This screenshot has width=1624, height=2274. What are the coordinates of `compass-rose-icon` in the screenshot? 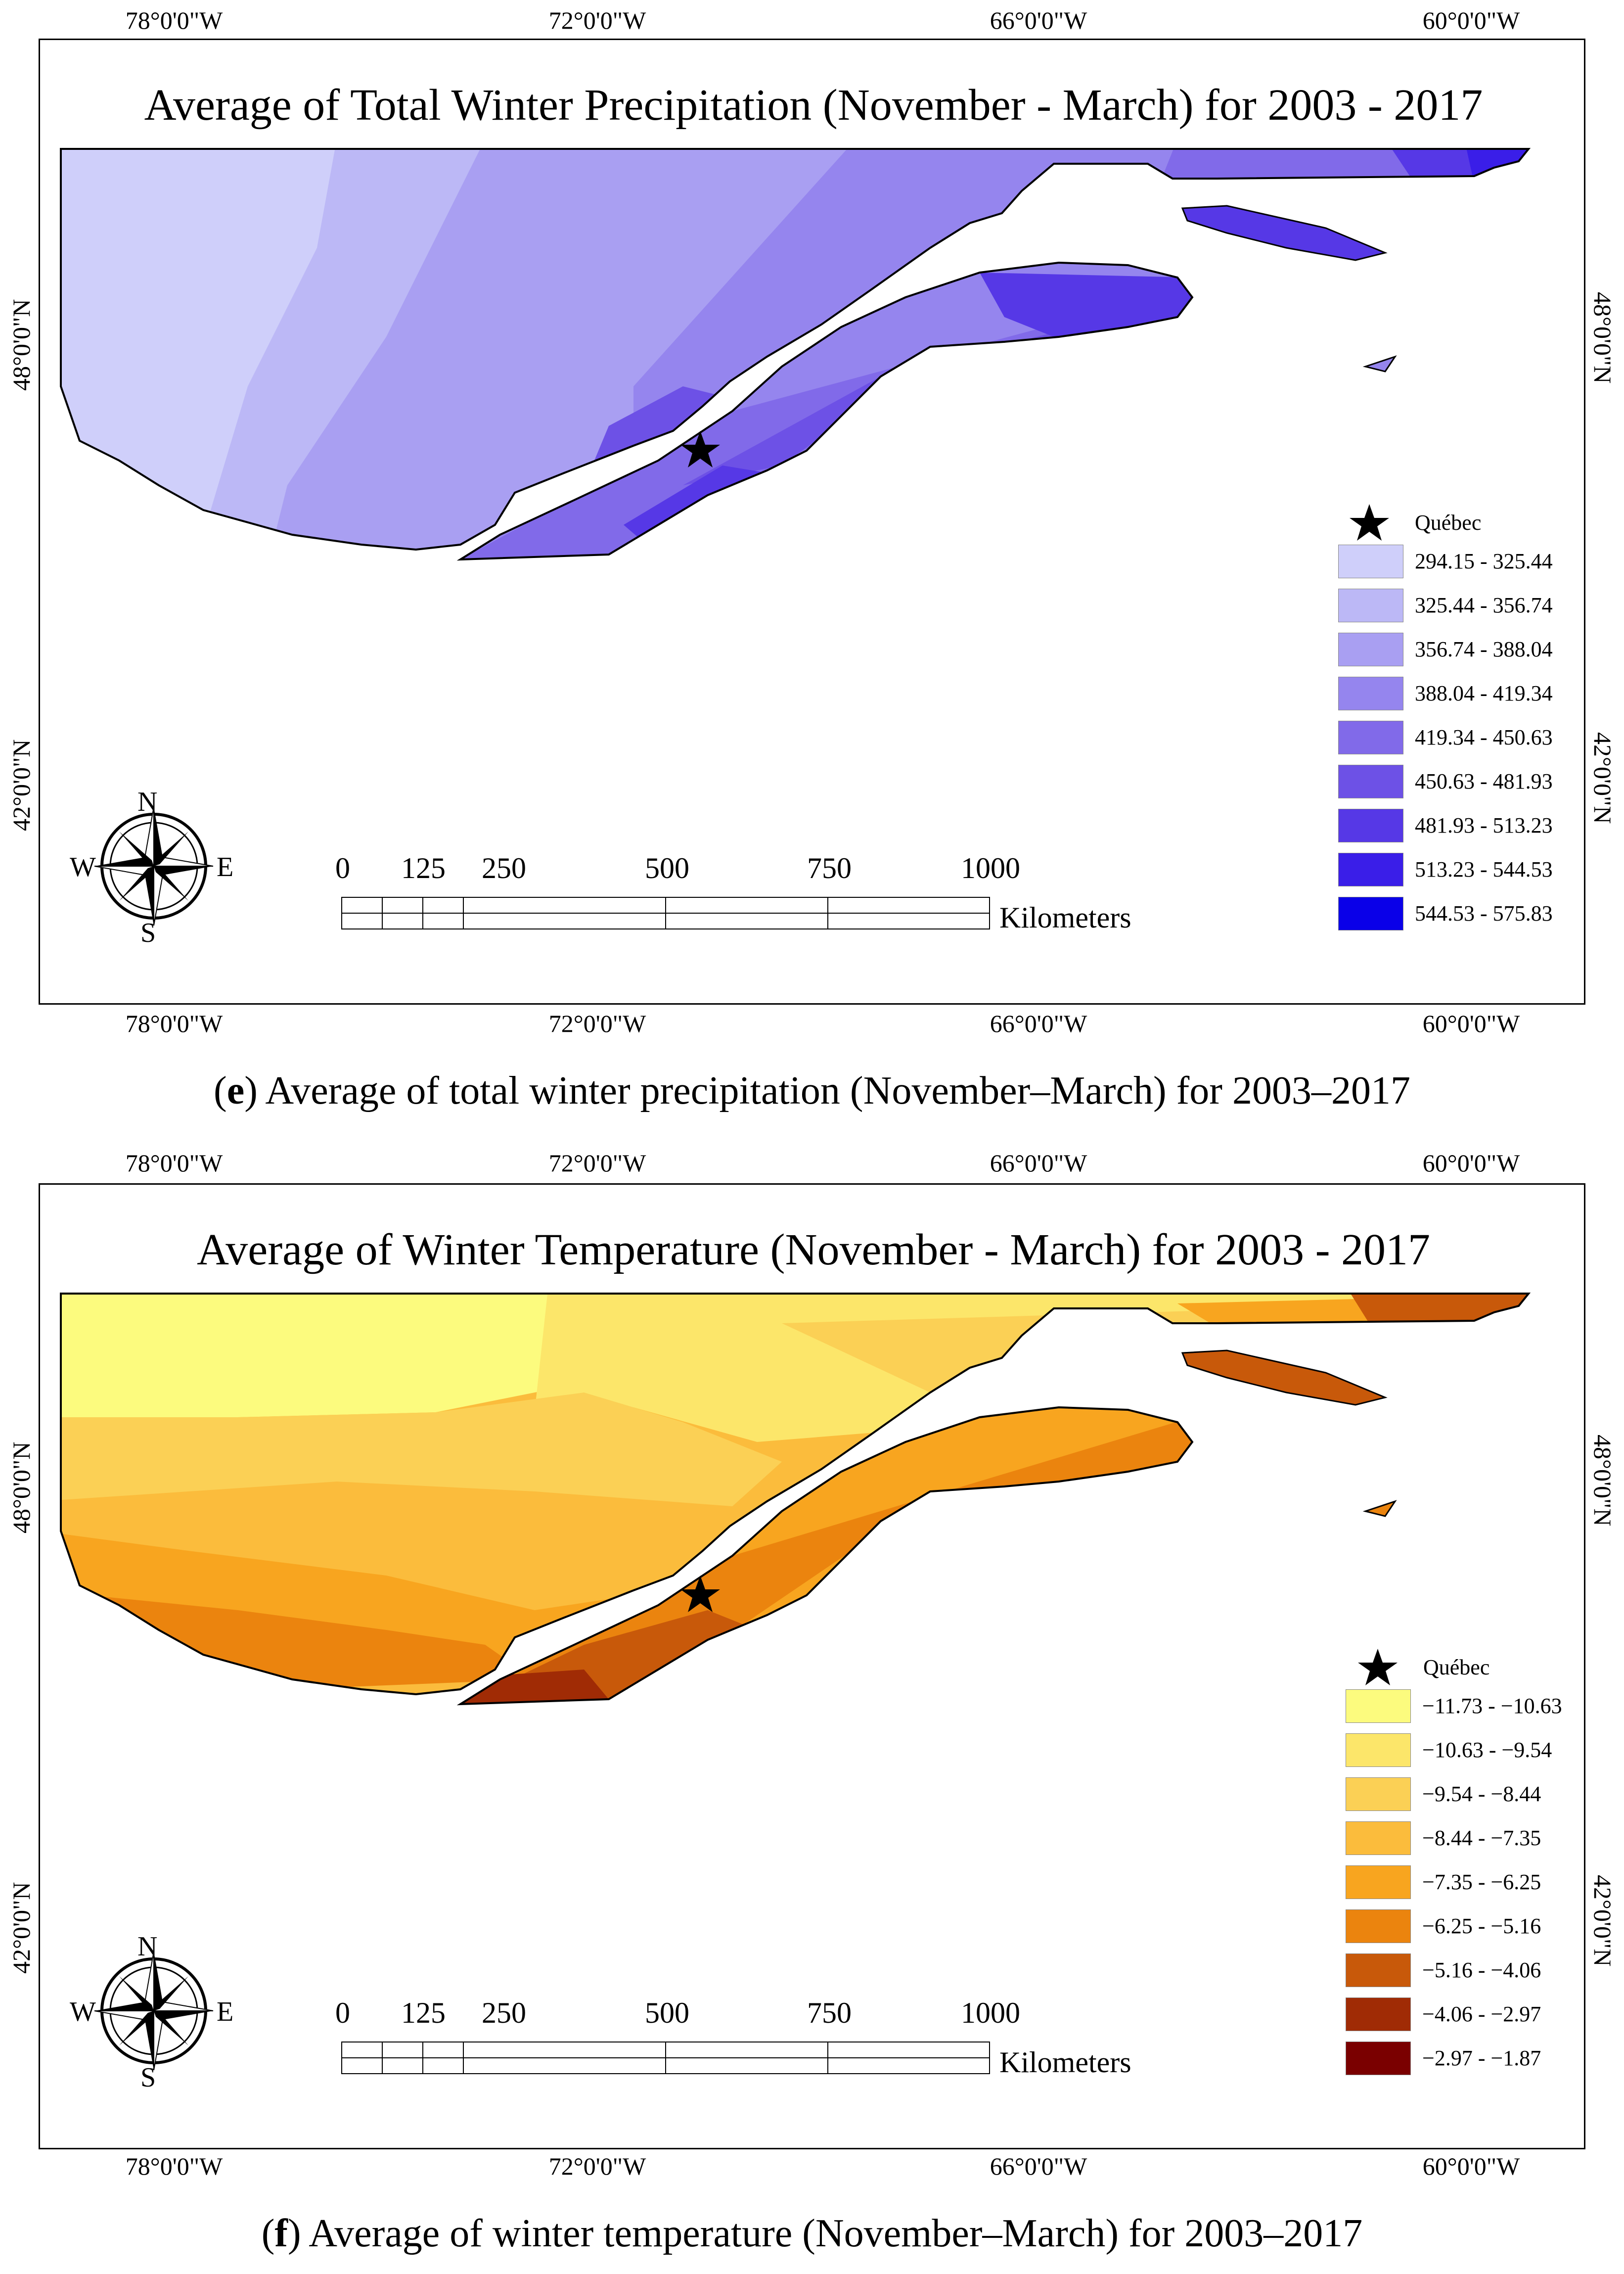 It's located at (154, 2011).